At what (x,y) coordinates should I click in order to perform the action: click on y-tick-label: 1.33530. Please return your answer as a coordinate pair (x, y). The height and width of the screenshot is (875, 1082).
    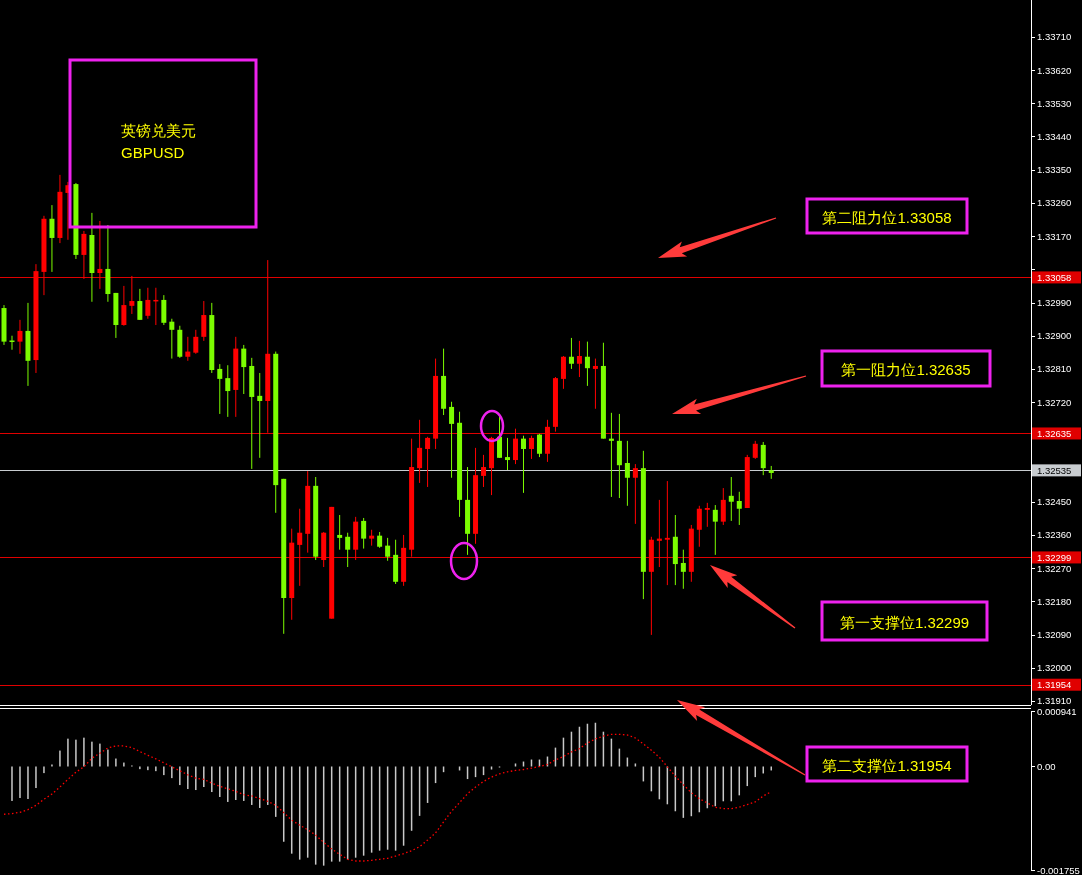
    Looking at the image, I should click on (1054, 103).